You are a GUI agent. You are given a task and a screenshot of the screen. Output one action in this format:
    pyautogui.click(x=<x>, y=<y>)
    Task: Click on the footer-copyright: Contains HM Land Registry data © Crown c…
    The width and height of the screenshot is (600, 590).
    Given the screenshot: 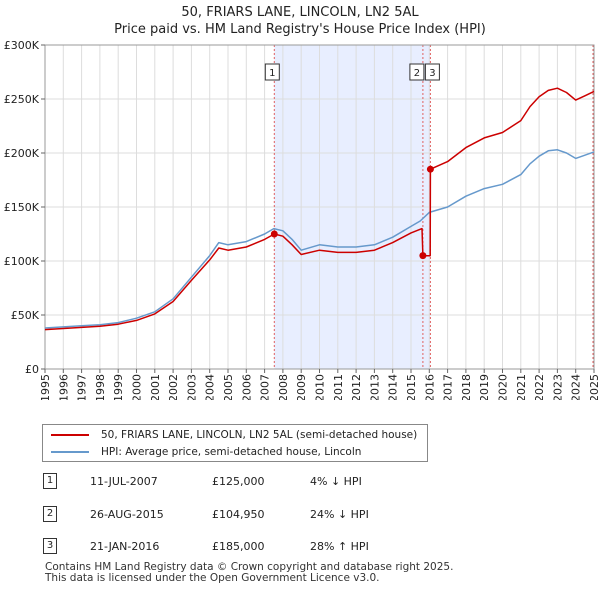 What is the action you would take?
    pyautogui.click(x=249, y=567)
    